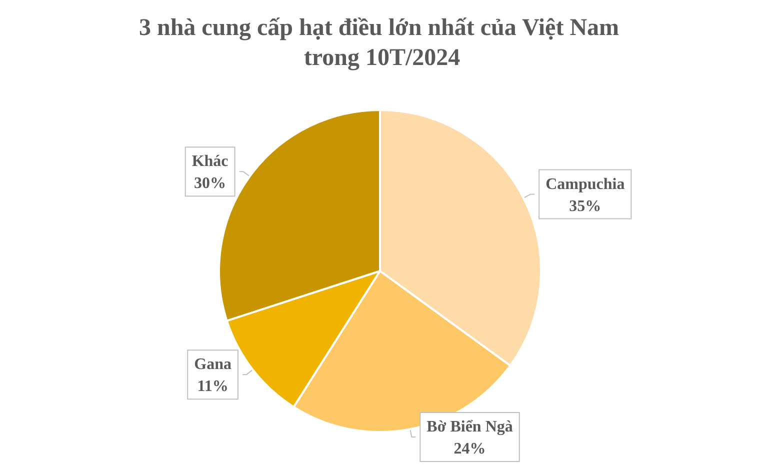 Image resolution: width=764 pixels, height=474 pixels. What do you see at coordinates (212, 387) in the screenshot?
I see `data-label: 11%` at bounding box center [212, 387].